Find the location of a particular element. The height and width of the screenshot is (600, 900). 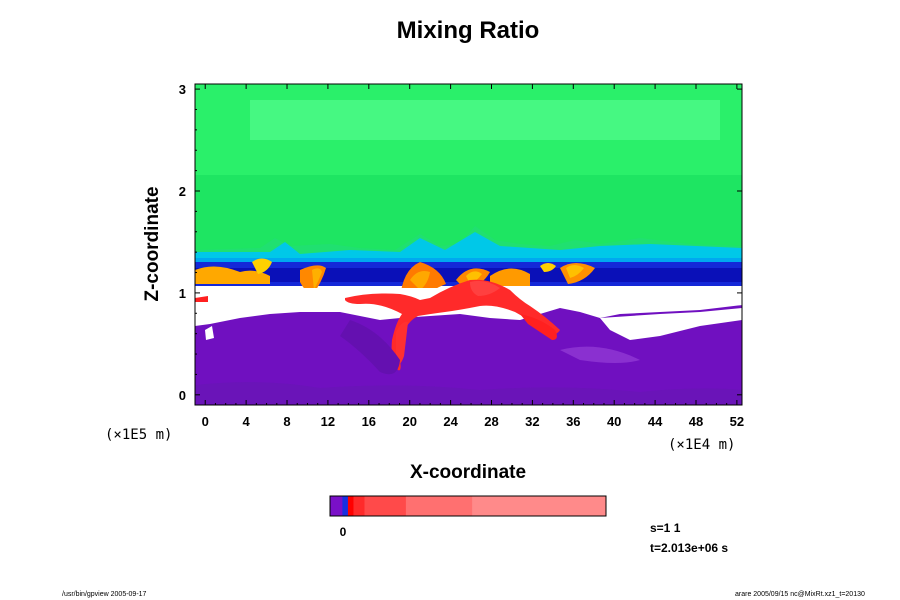

colorbar-frame is located at coordinates (468, 506).